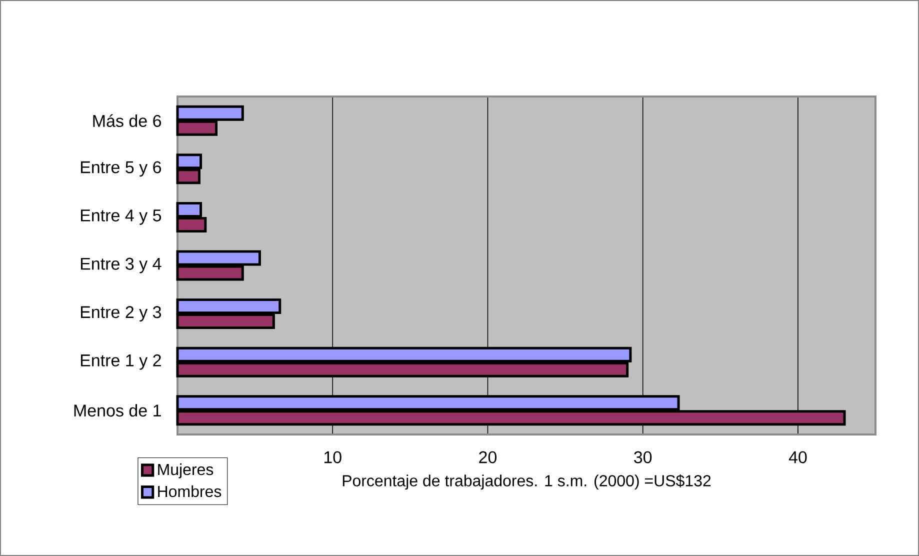 This screenshot has width=919, height=556. I want to click on legend-label: Hombres, so click(190, 491).